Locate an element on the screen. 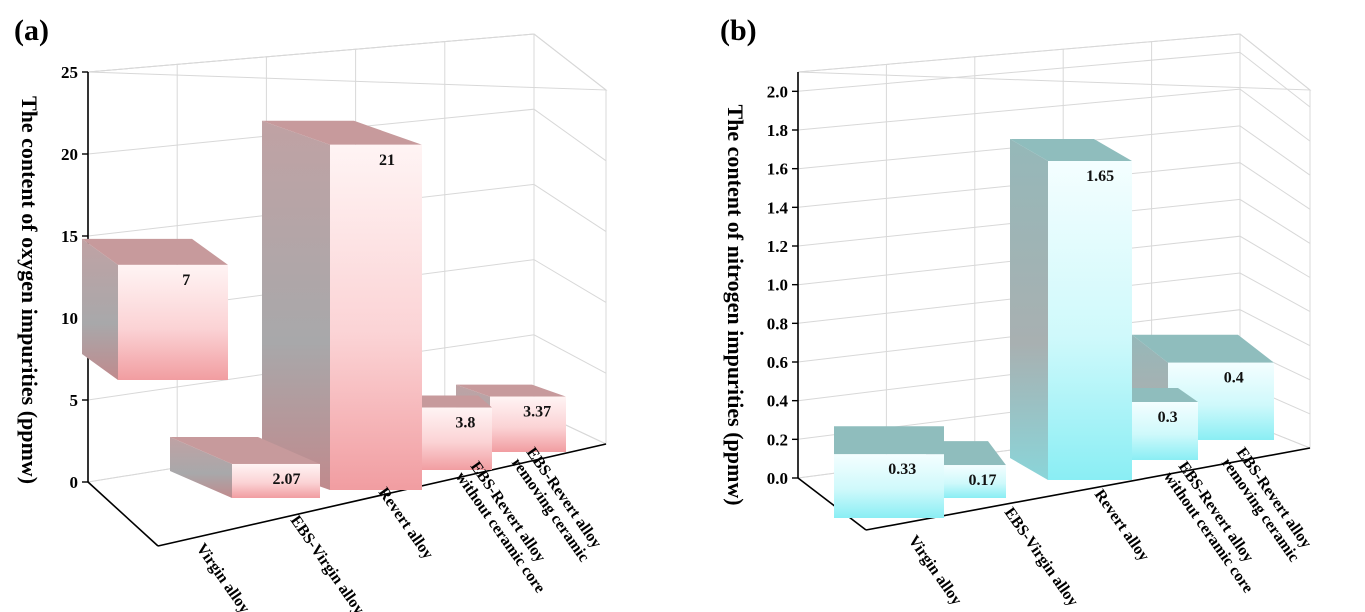  ytick-label: 1.6 is located at coordinates (777, 169).